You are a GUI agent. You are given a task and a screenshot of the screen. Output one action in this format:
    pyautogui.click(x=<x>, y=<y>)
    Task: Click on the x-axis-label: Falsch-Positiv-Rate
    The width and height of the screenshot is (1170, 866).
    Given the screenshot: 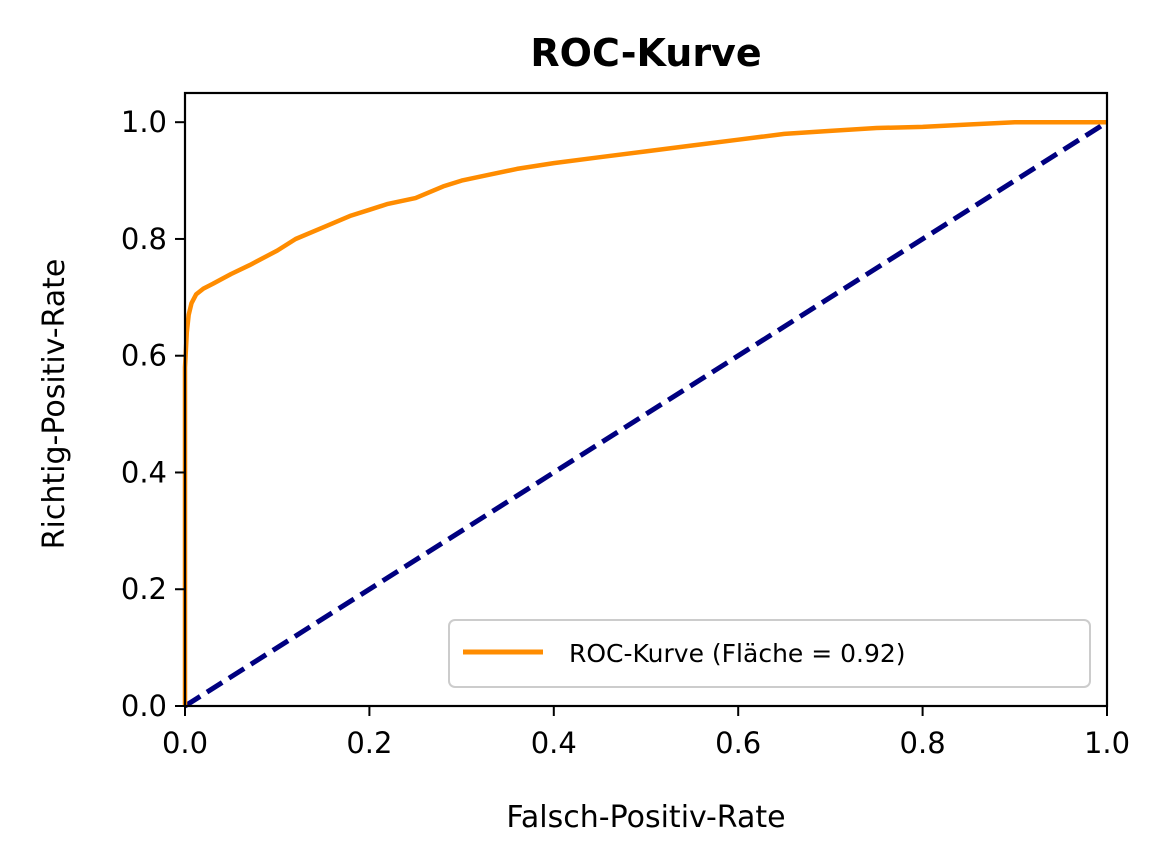 What is the action you would take?
    pyautogui.click(x=645, y=817)
    